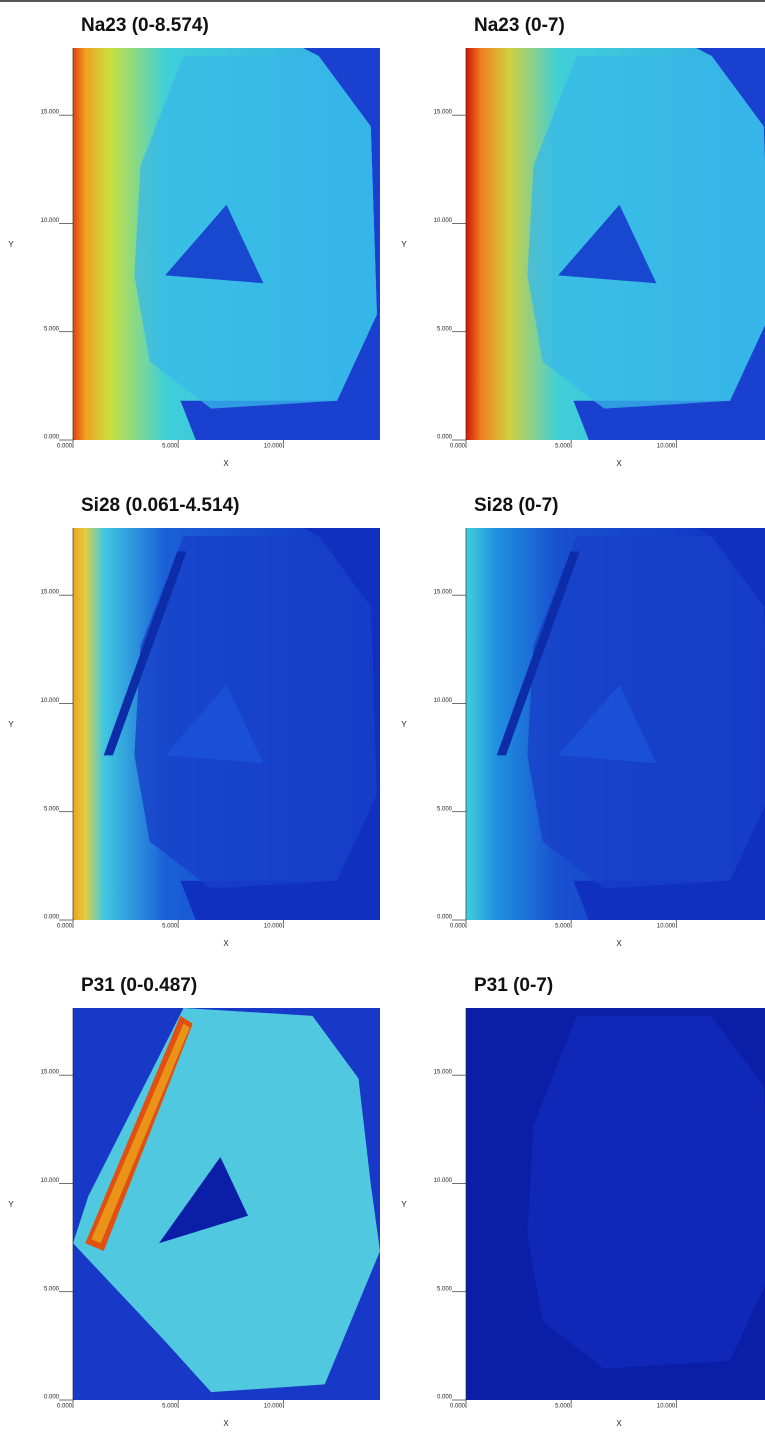  I want to click on panel-title: Si28 (0.061-4.514), so click(160, 505).